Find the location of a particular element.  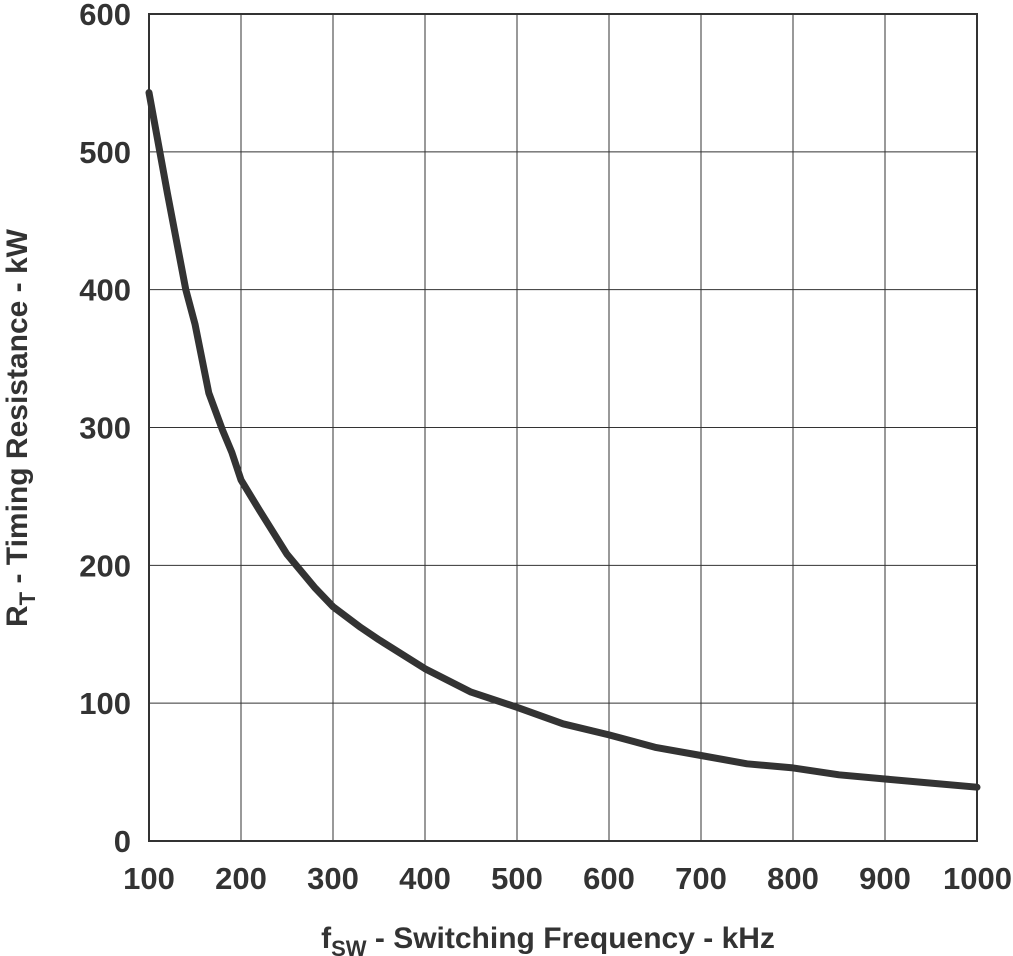

y-tick-label-500: 500 is located at coordinates (105, 152).